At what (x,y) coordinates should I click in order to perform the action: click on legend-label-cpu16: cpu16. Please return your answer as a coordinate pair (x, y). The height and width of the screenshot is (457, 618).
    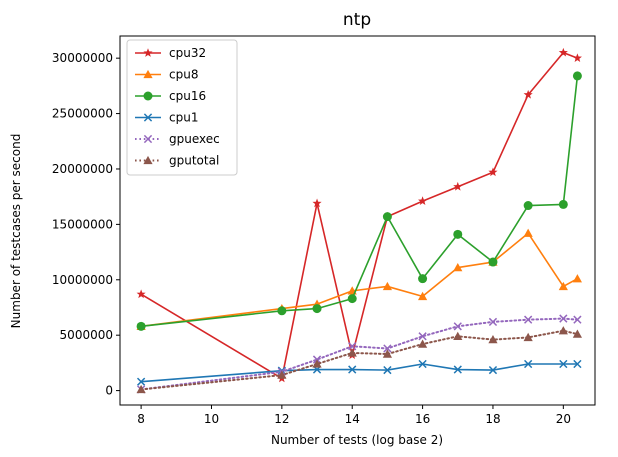
    Looking at the image, I should click on (187, 96).